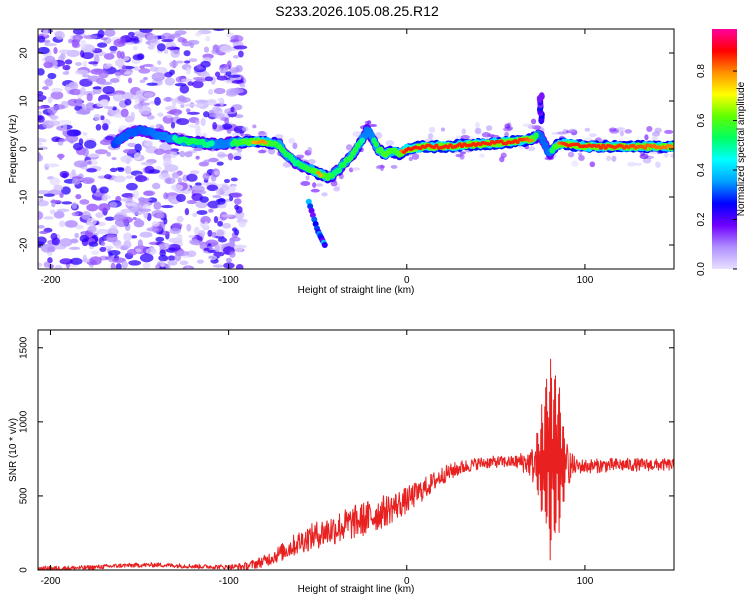 The image size is (750, 600). Describe the element at coordinates (585, 280) in the screenshot. I see `spectrogram-x-tick-label: 100` at that location.